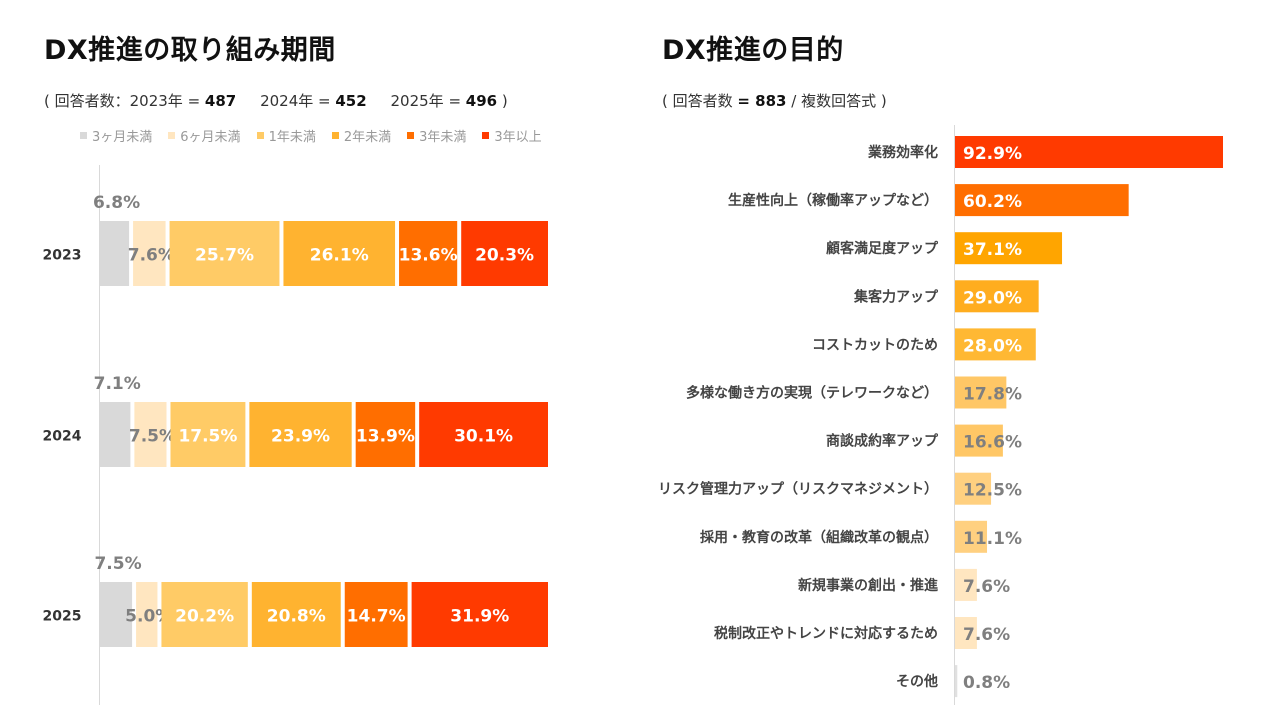 Image resolution: width=1280 pixels, height=720 pixels. Describe the element at coordinates (902, 152) in the screenshot. I see `category-label: 業務効率化` at that location.